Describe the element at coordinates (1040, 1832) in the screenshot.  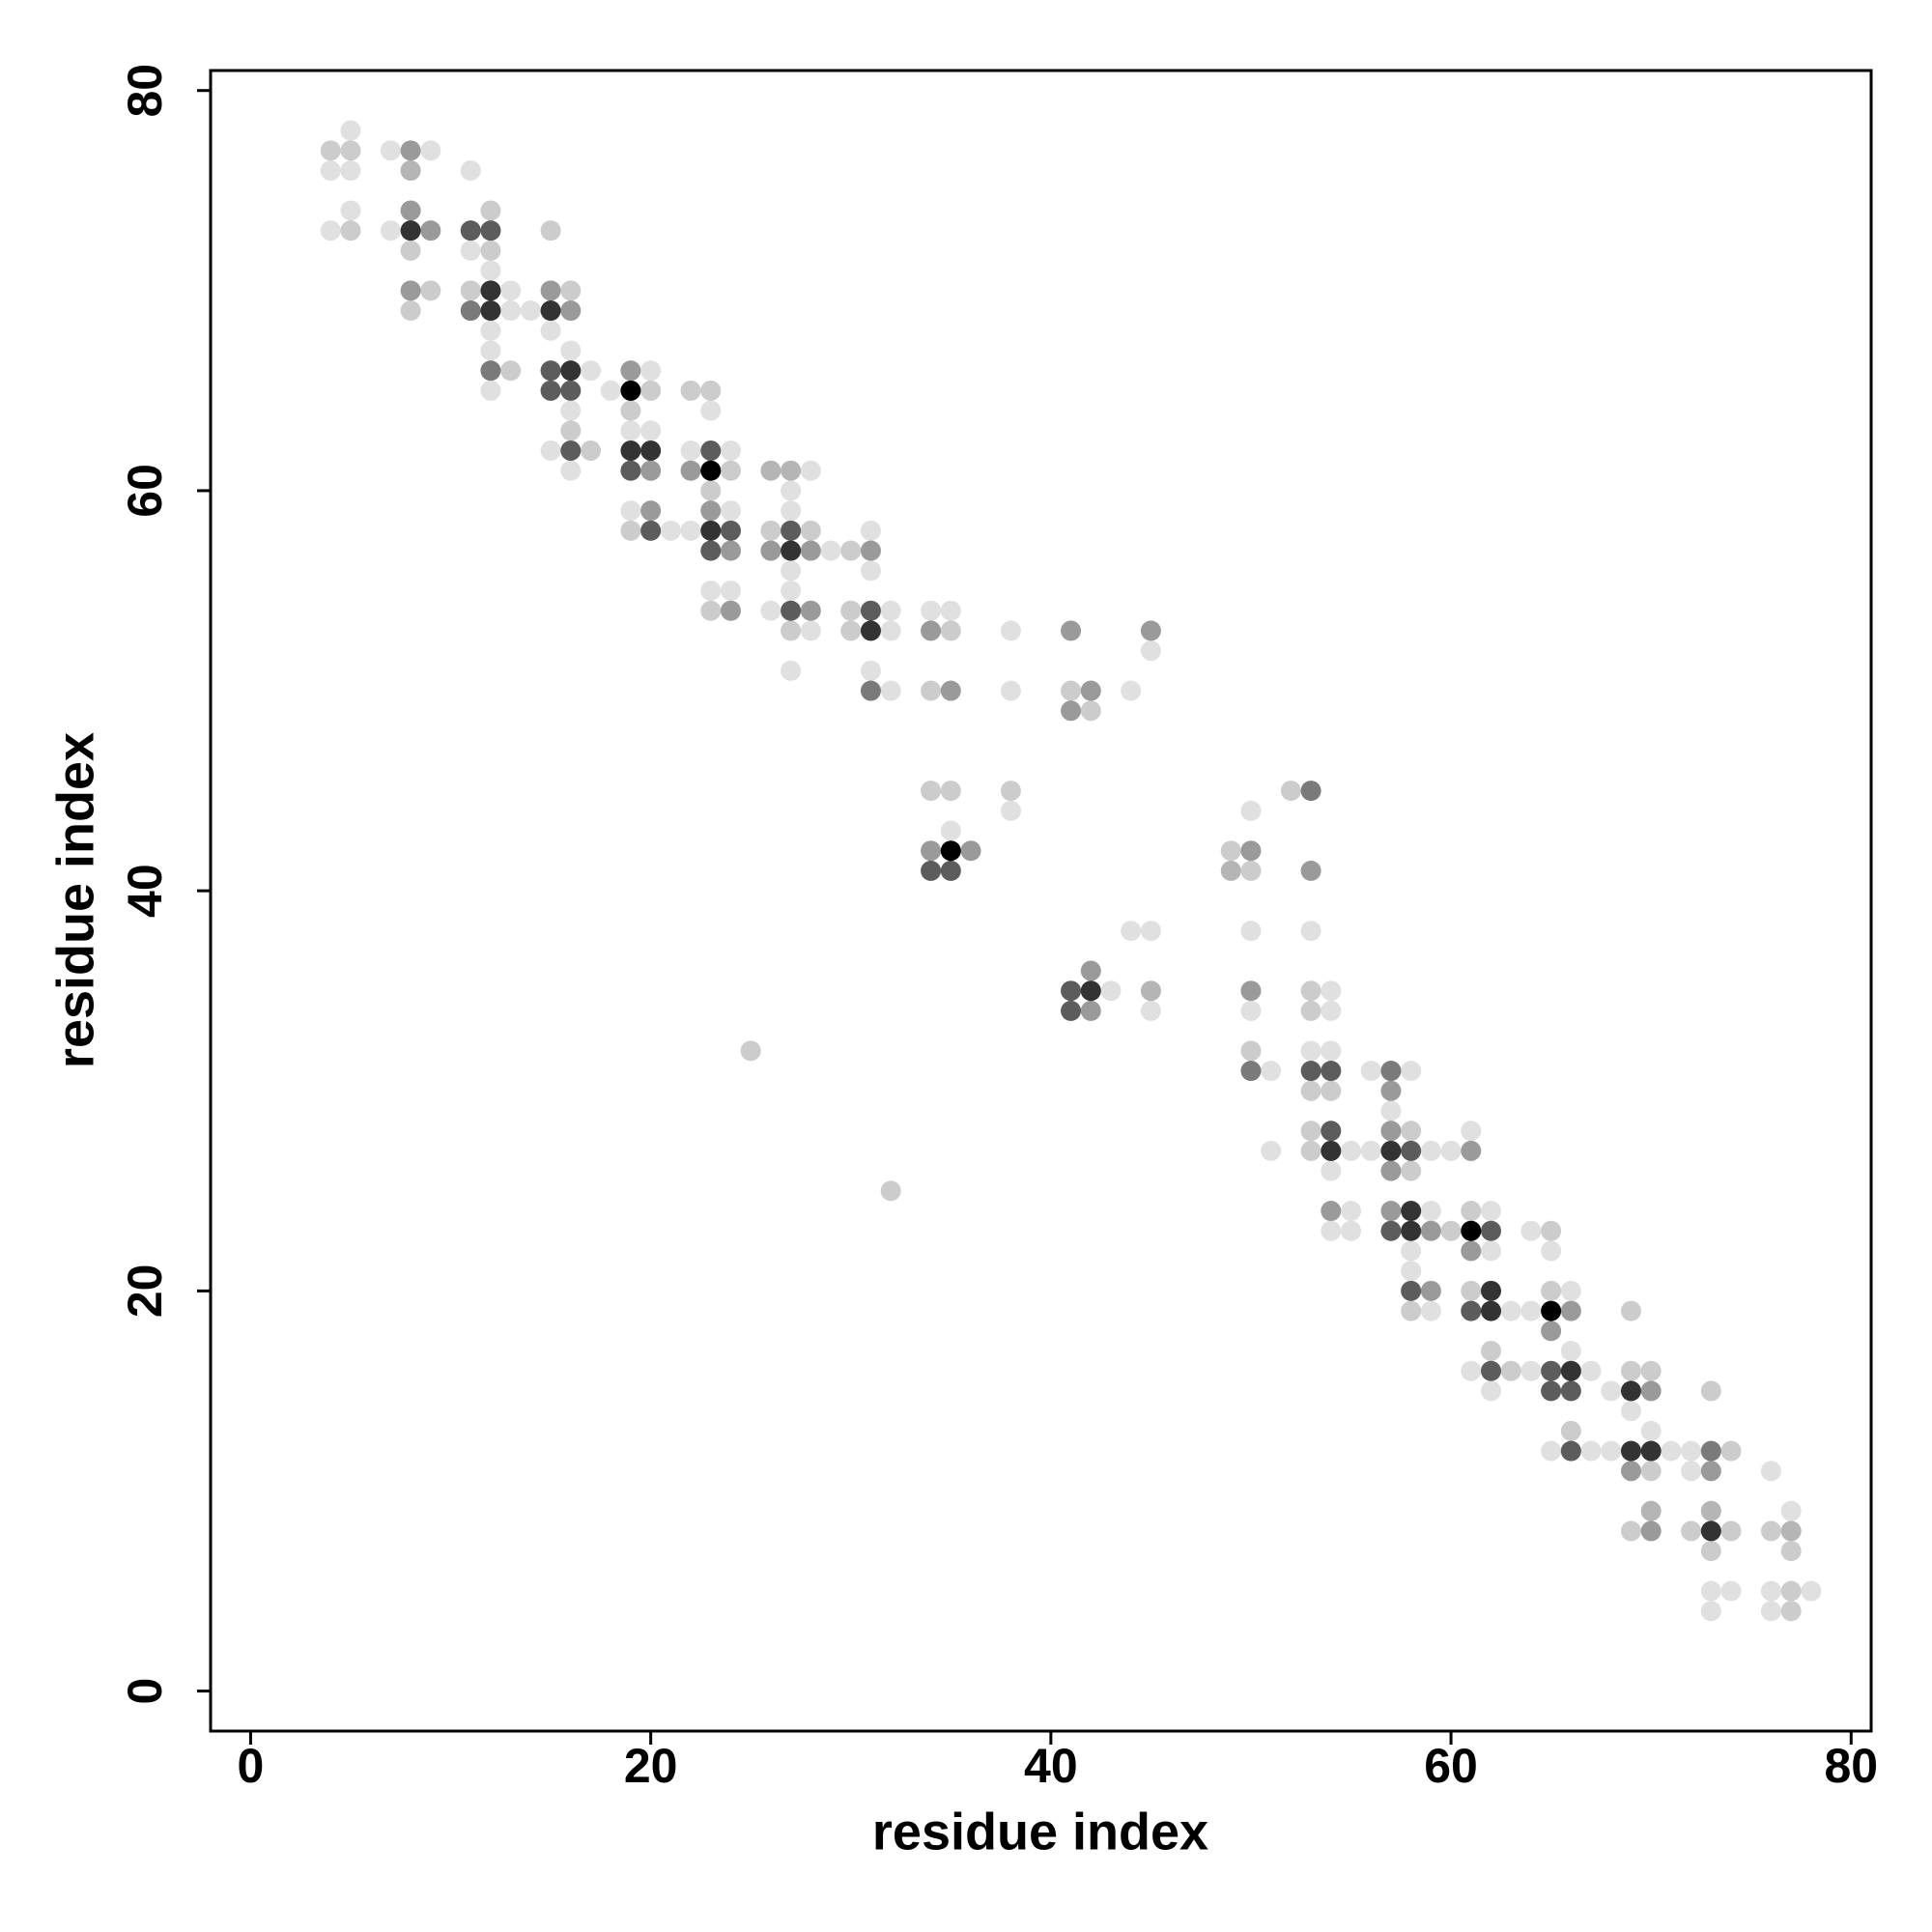
I see `x-axis-title: residue index` at that location.